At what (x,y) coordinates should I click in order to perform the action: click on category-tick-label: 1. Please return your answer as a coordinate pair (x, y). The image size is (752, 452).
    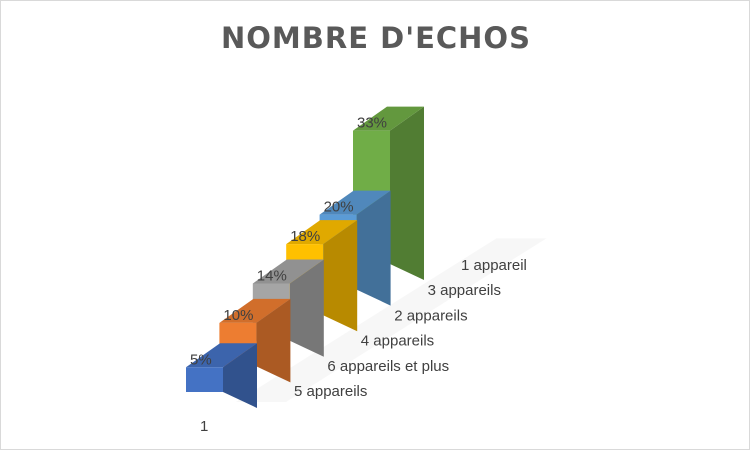
    Looking at the image, I should click on (204, 426).